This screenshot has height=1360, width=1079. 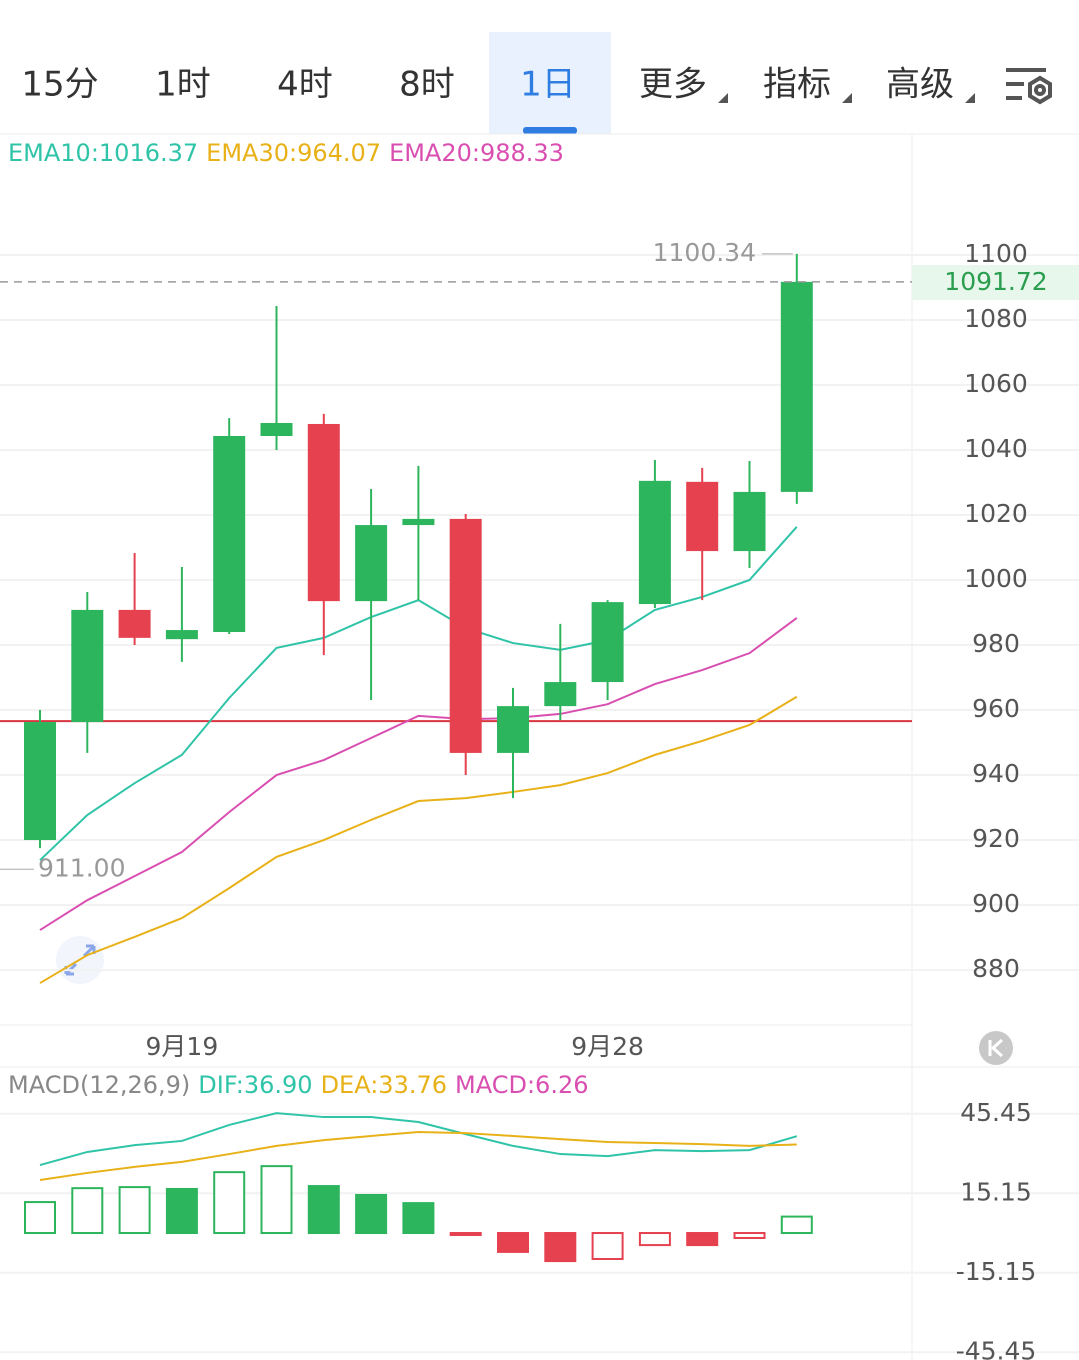 I want to click on y-tick-label: 45.45, so click(x=996, y=1112).